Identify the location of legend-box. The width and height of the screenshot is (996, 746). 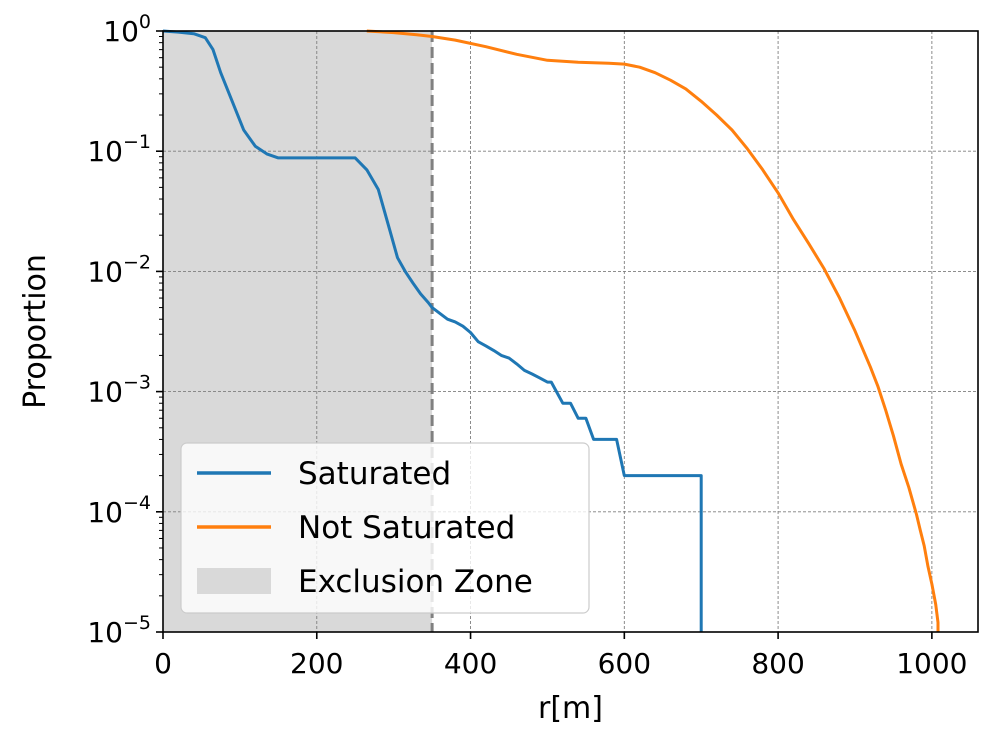
(385, 528).